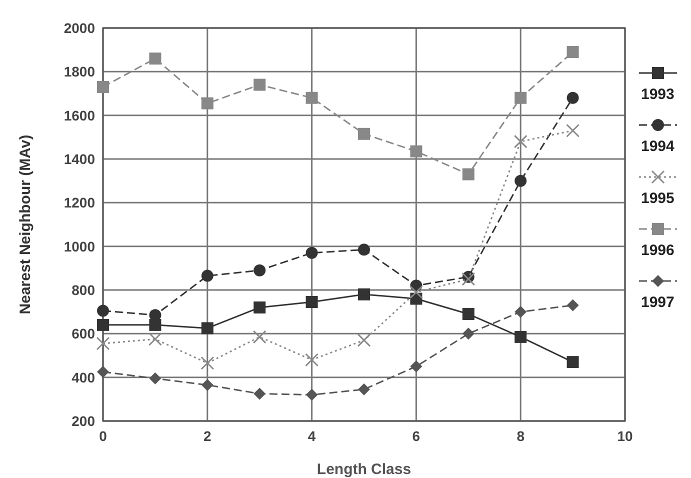 The height and width of the screenshot is (478, 691). Describe the element at coordinates (80, 115) in the screenshot. I see `y-tick-label: 1600` at that location.